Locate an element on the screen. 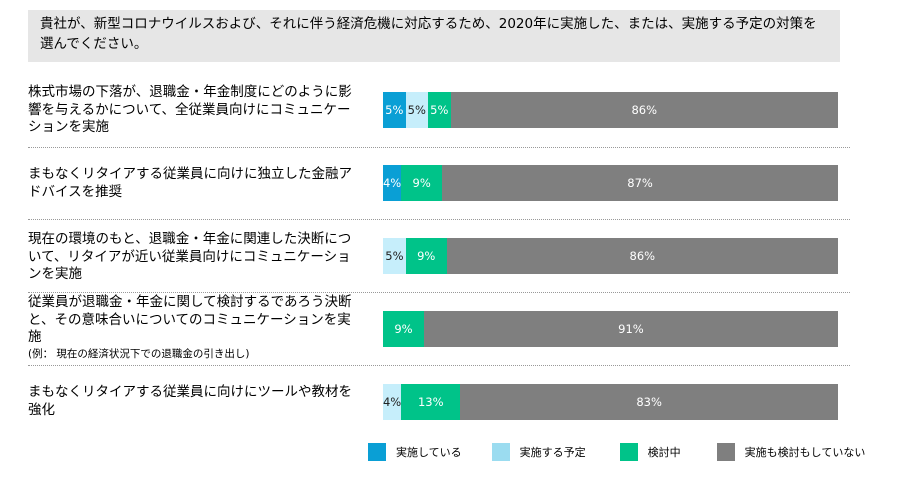 The image size is (900, 481). stacked-bar: 5% 5% 5% 86% is located at coordinates (610, 110).